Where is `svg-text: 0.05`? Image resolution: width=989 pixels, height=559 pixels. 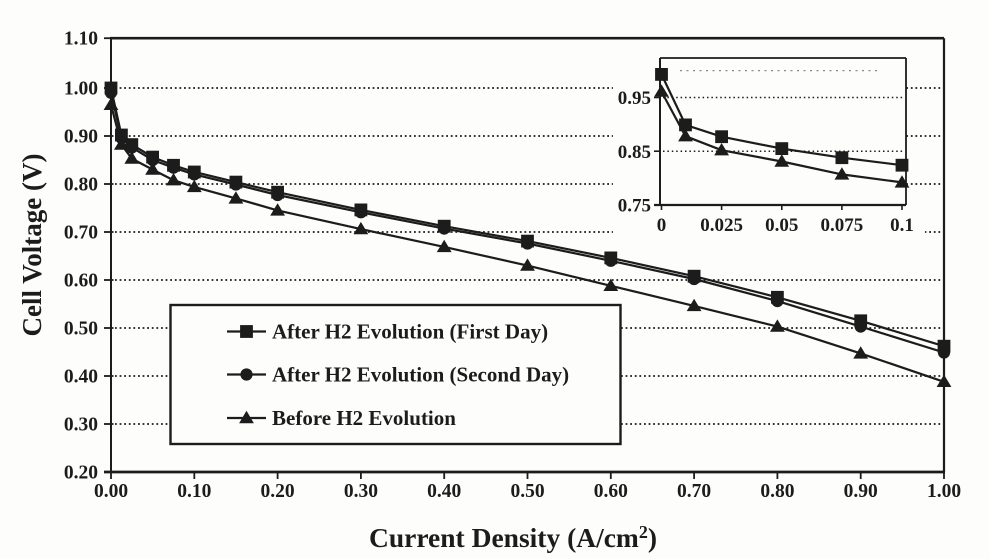
svg-text: 0.05 is located at coordinates (781, 225).